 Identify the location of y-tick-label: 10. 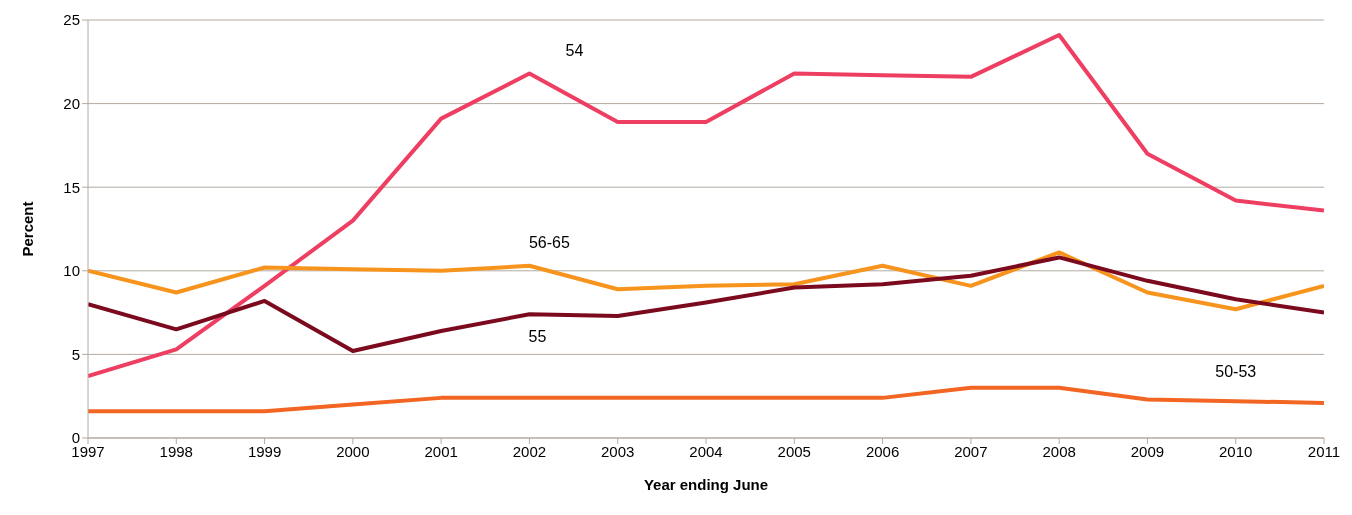
(71, 271).